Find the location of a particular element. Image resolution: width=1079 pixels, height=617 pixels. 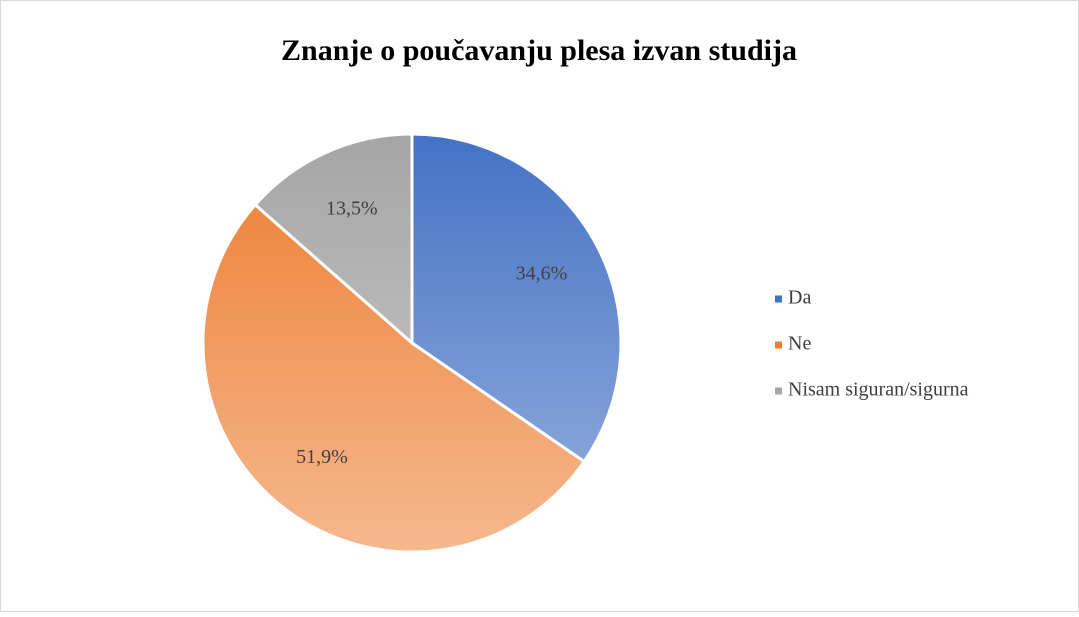

legend-label: Nisam siguran/sigurna is located at coordinates (878, 390).